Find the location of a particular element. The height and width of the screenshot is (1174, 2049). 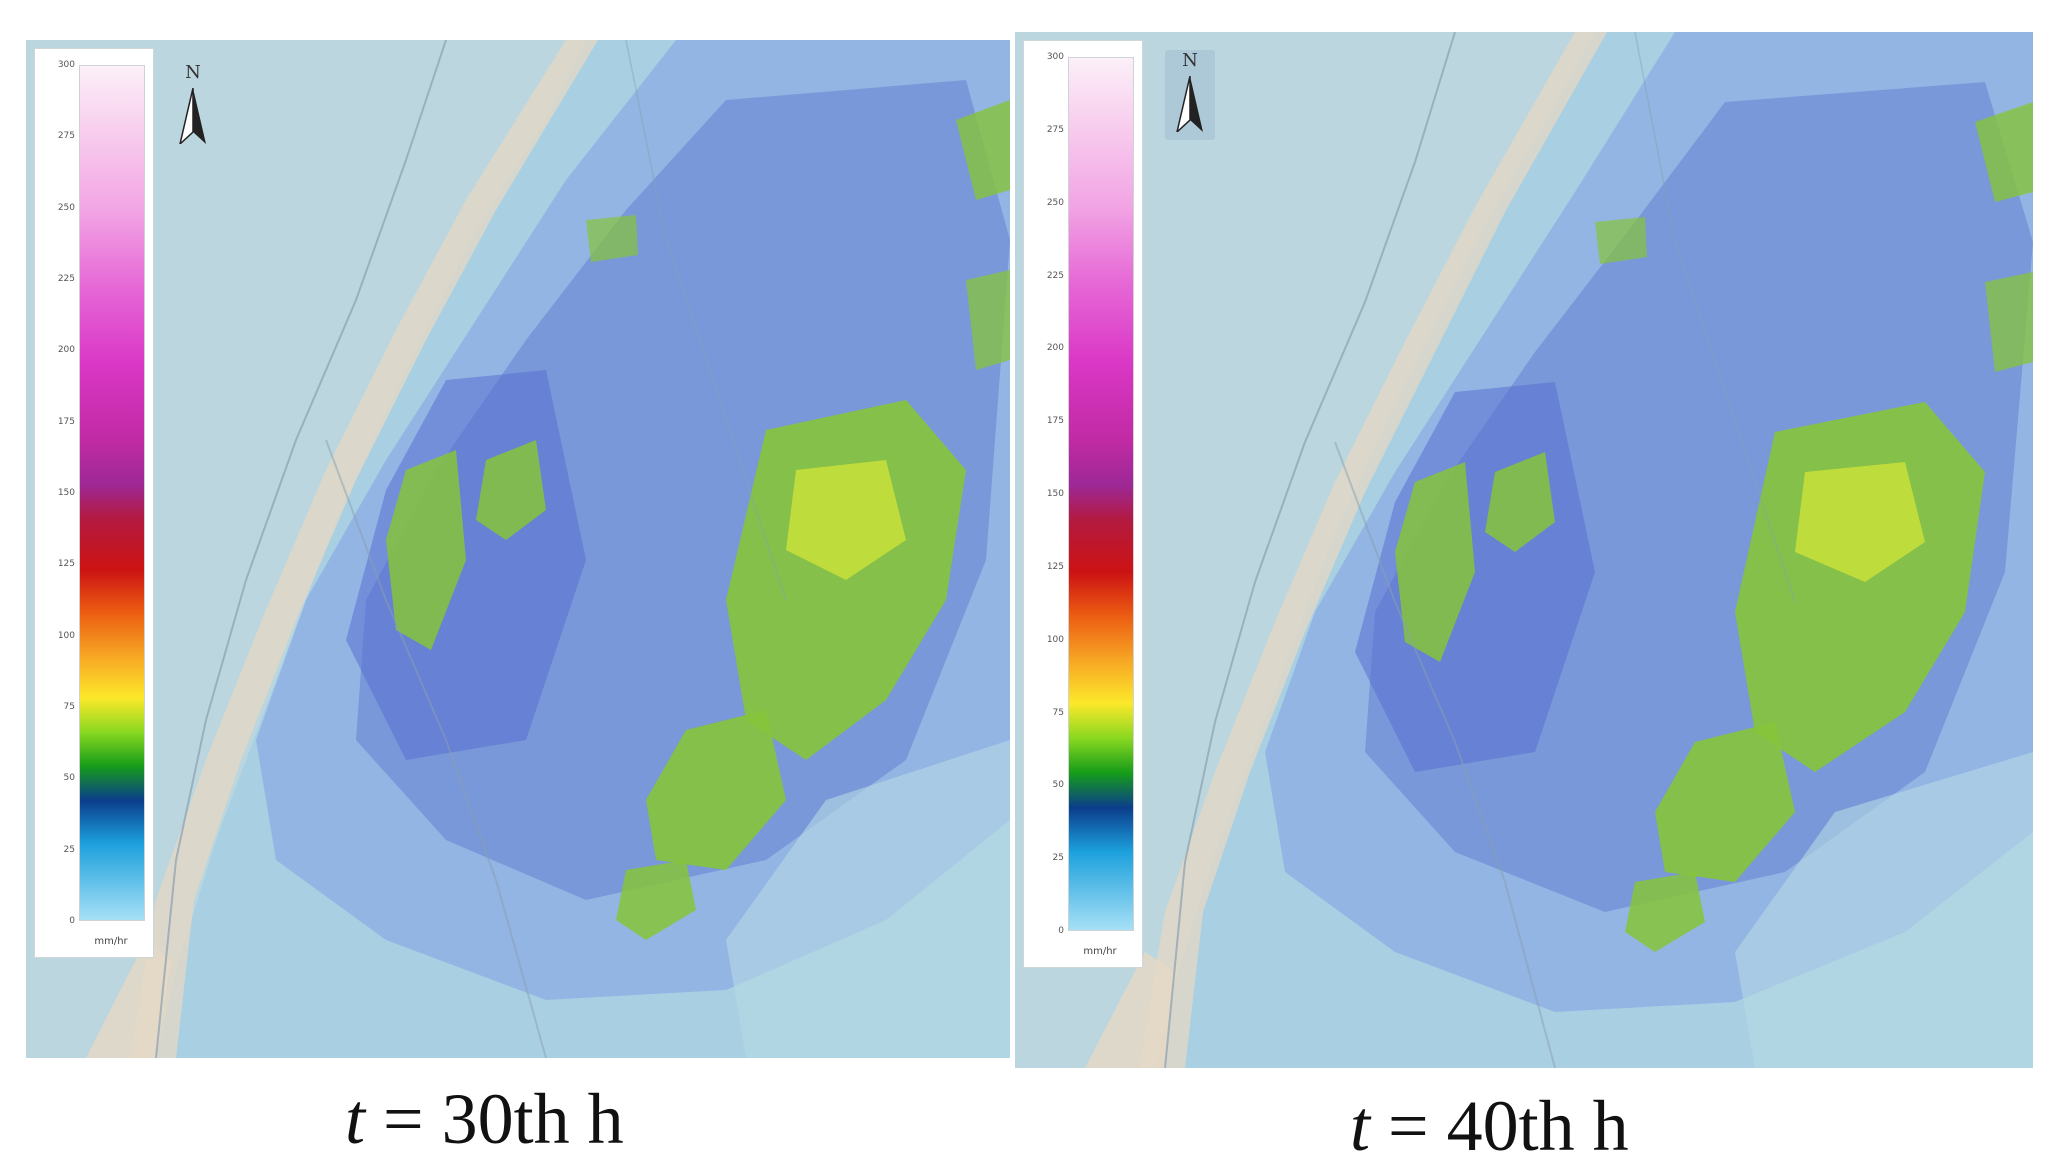

caption-text: = 40th h is located at coordinates (1499, 1126).